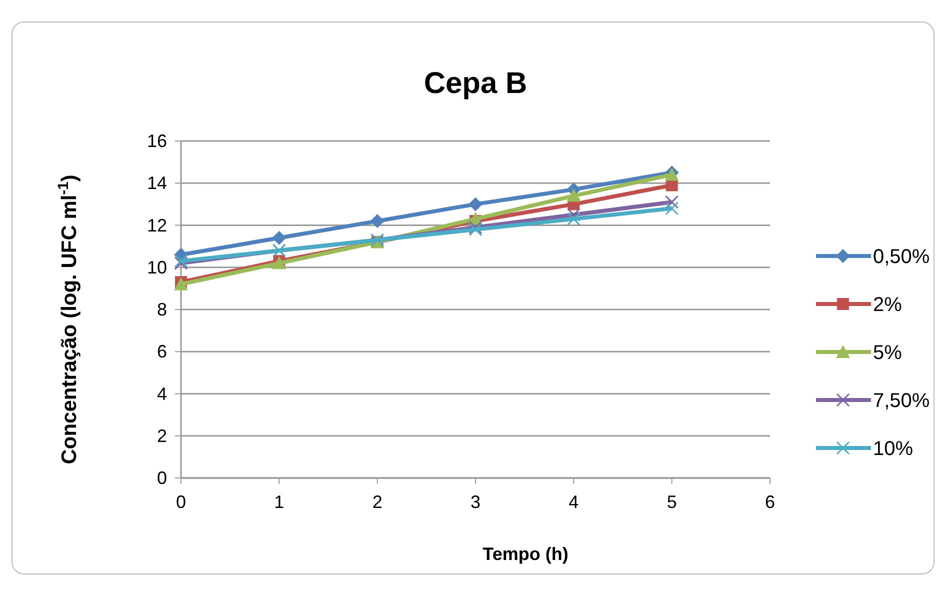  What do you see at coordinates (181, 502) in the screenshot?
I see `x-tick-label: 0` at bounding box center [181, 502].